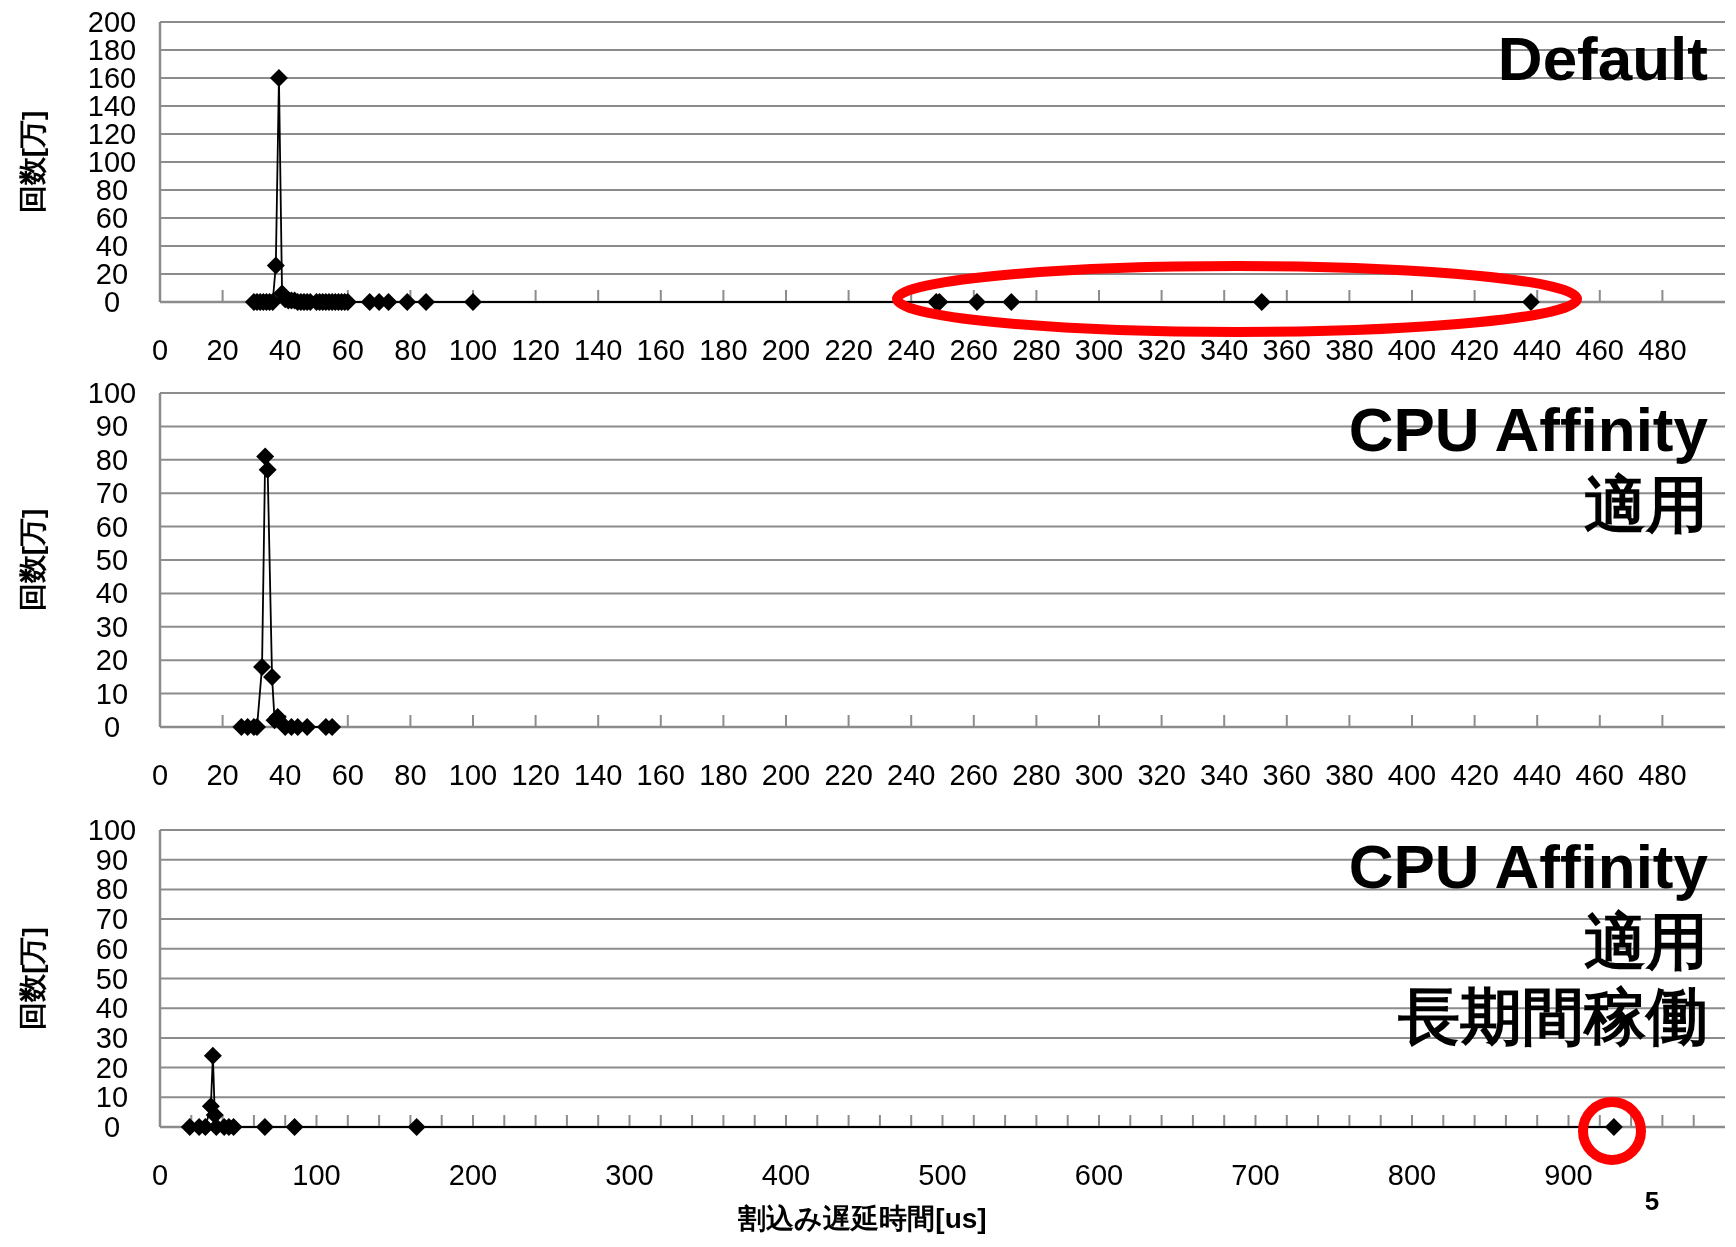  Describe the element at coordinates (1552, 1016) in the screenshot. I see `annotation: 長期間稼働` at that location.